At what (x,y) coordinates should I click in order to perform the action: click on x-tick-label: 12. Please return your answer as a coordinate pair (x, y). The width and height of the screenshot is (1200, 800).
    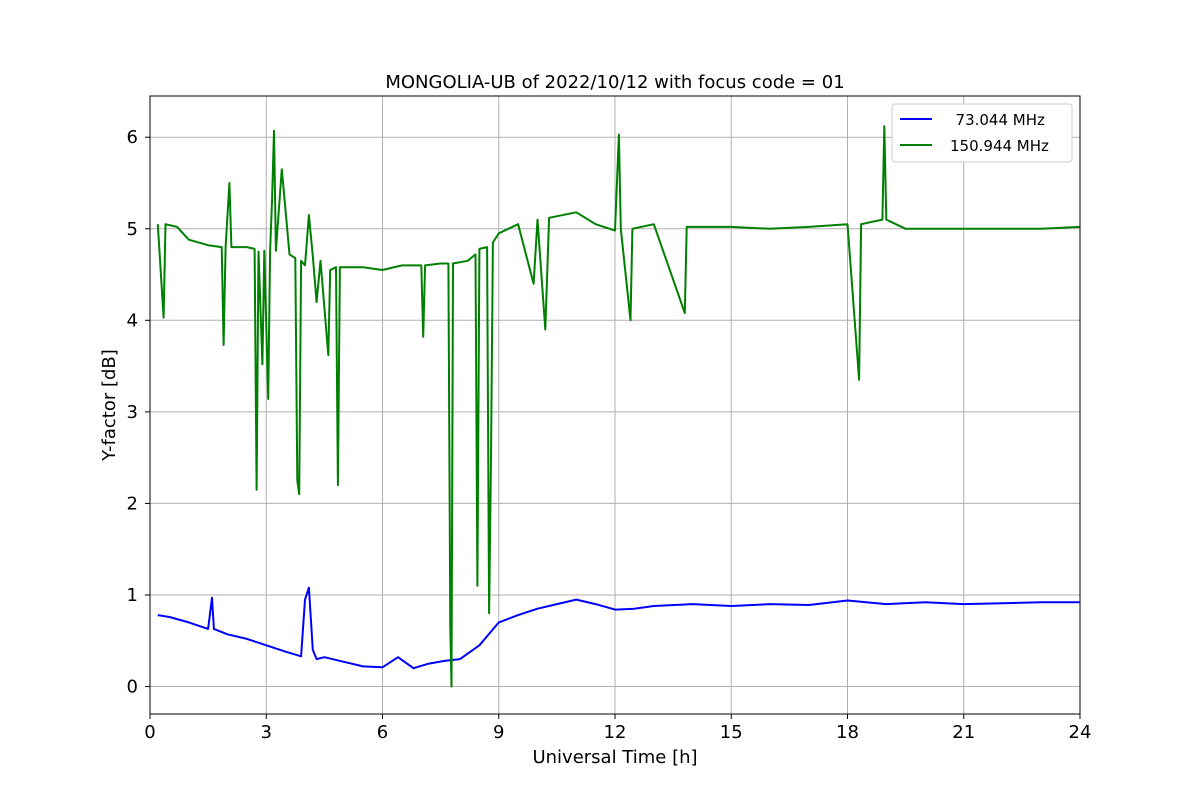
    Looking at the image, I should click on (615, 732).